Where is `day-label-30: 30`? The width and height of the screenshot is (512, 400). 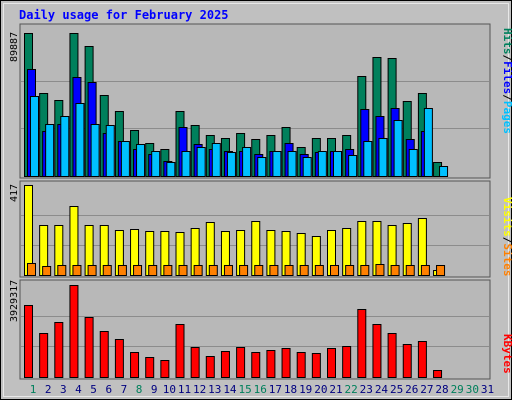 day-label-30: 30 is located at coordinates (472, 389).